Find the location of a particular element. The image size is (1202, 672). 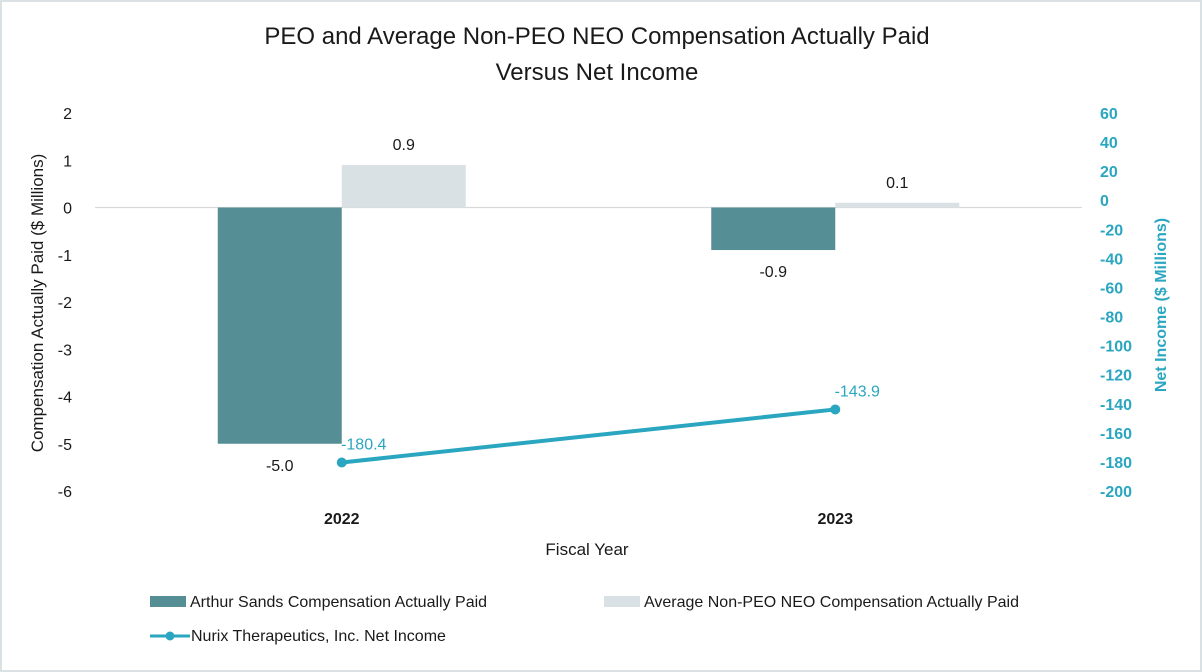

net-income-line-group: -180.4 -143.9 is located at coordinates (608, 425).